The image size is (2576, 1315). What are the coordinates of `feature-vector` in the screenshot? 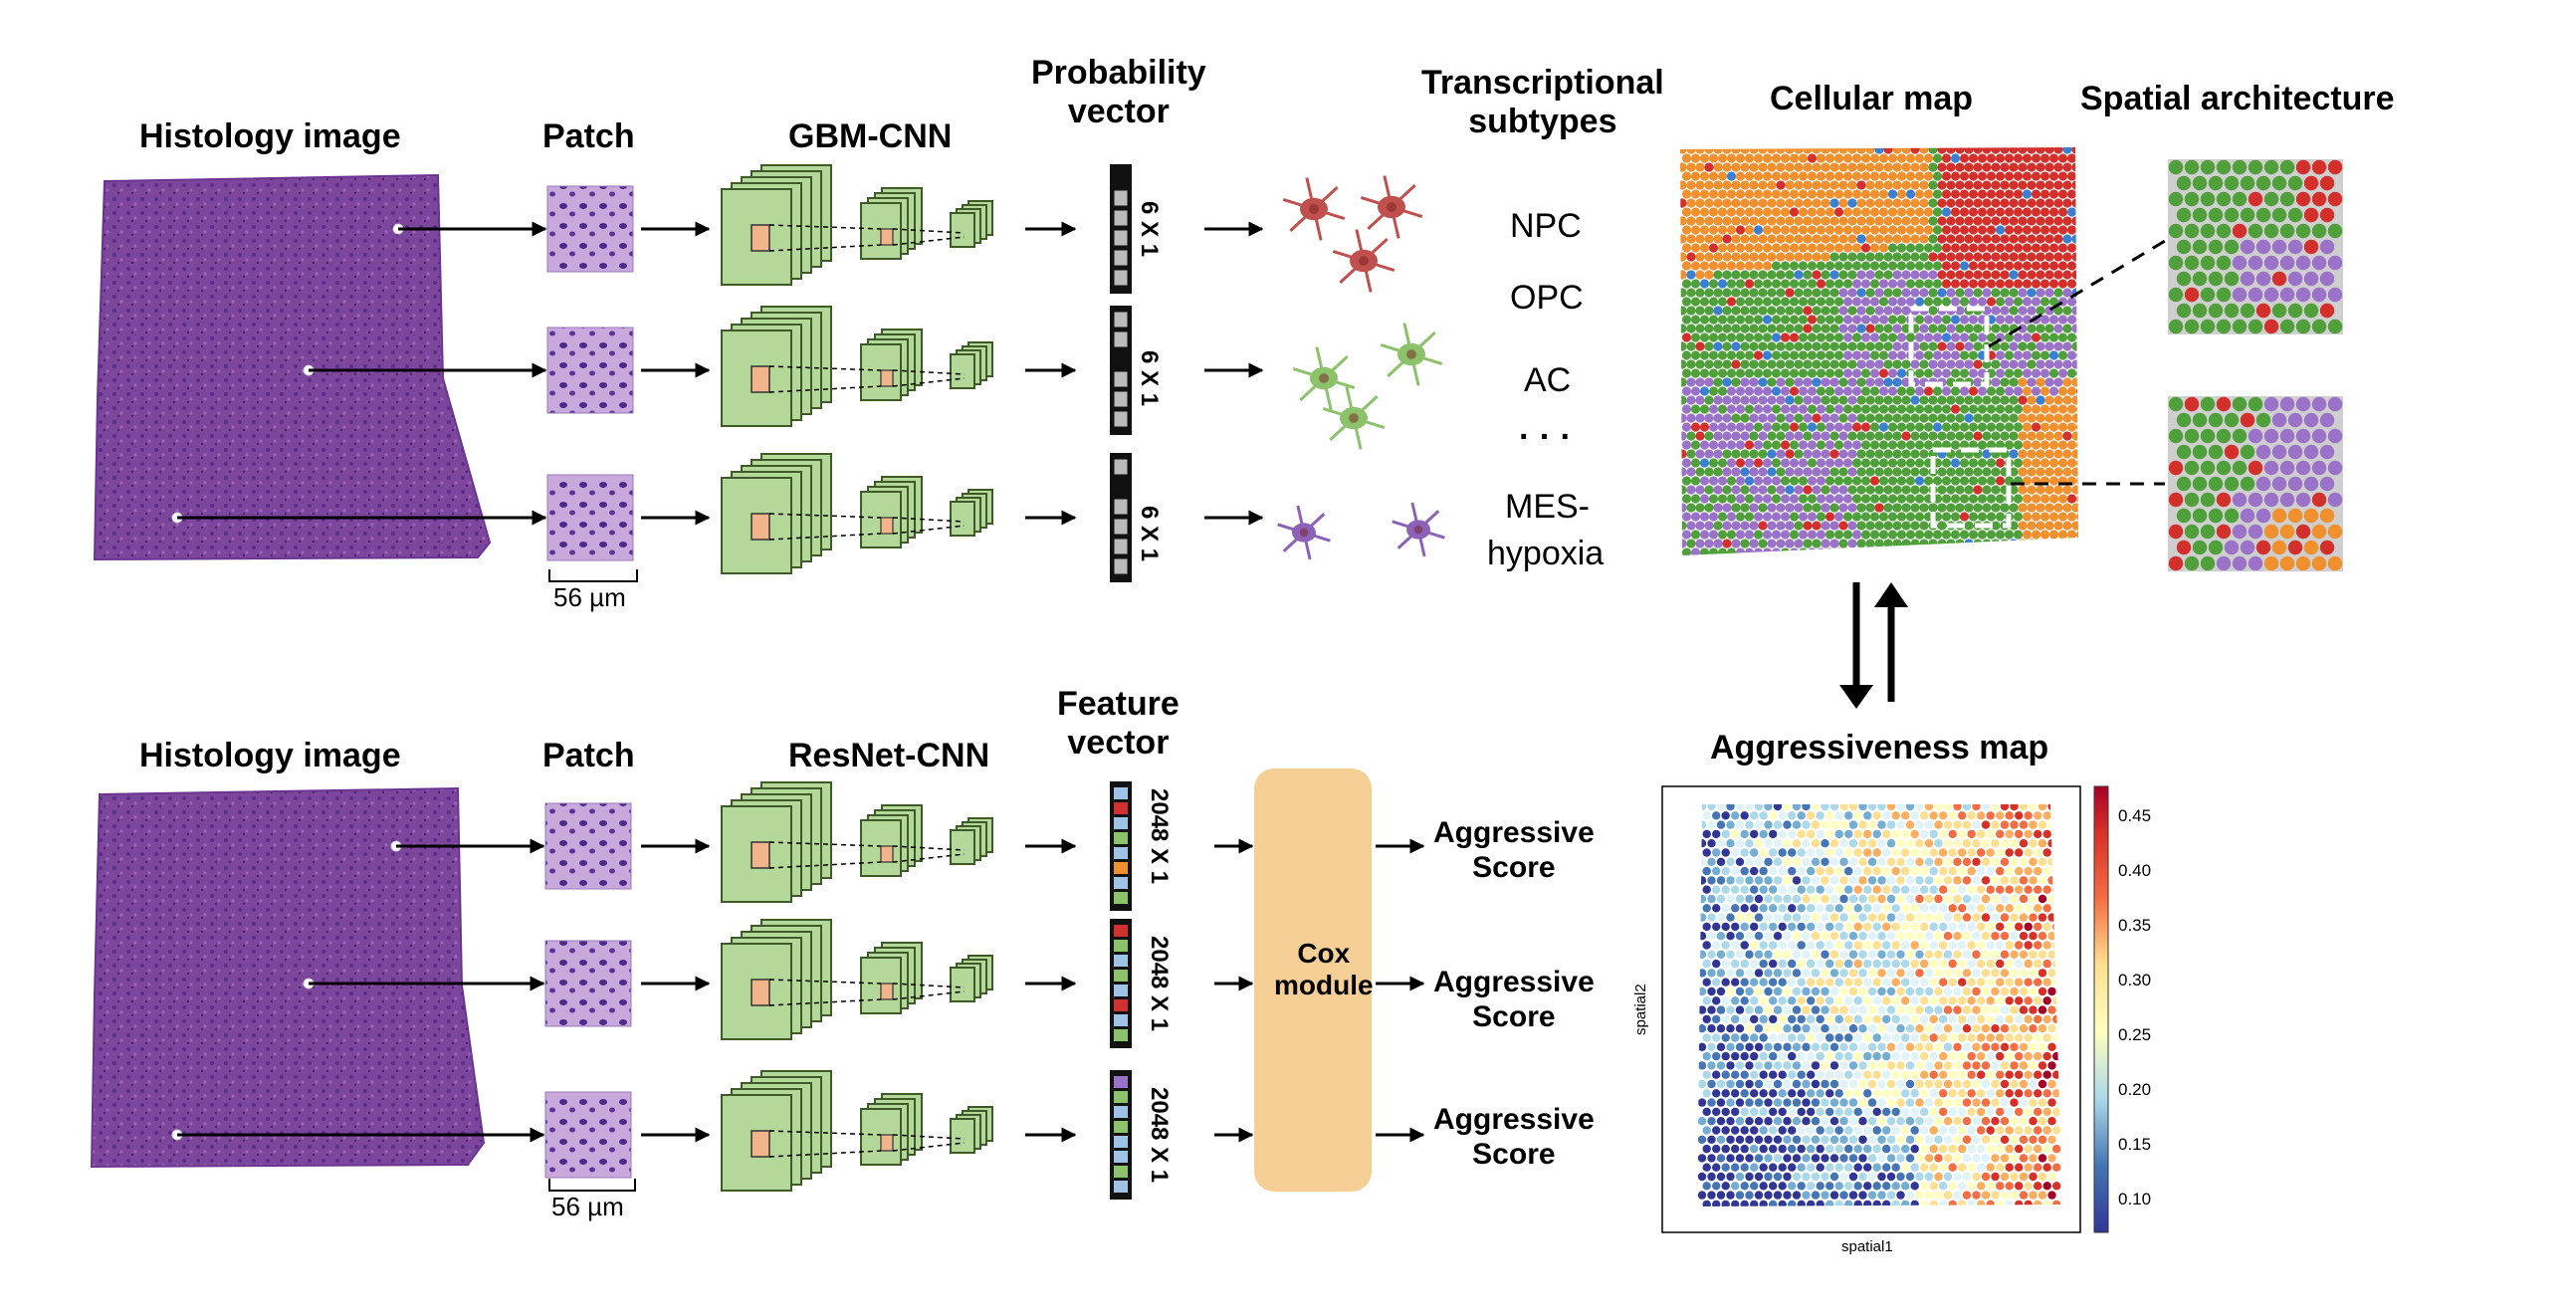 It's located at (1121, 1135).